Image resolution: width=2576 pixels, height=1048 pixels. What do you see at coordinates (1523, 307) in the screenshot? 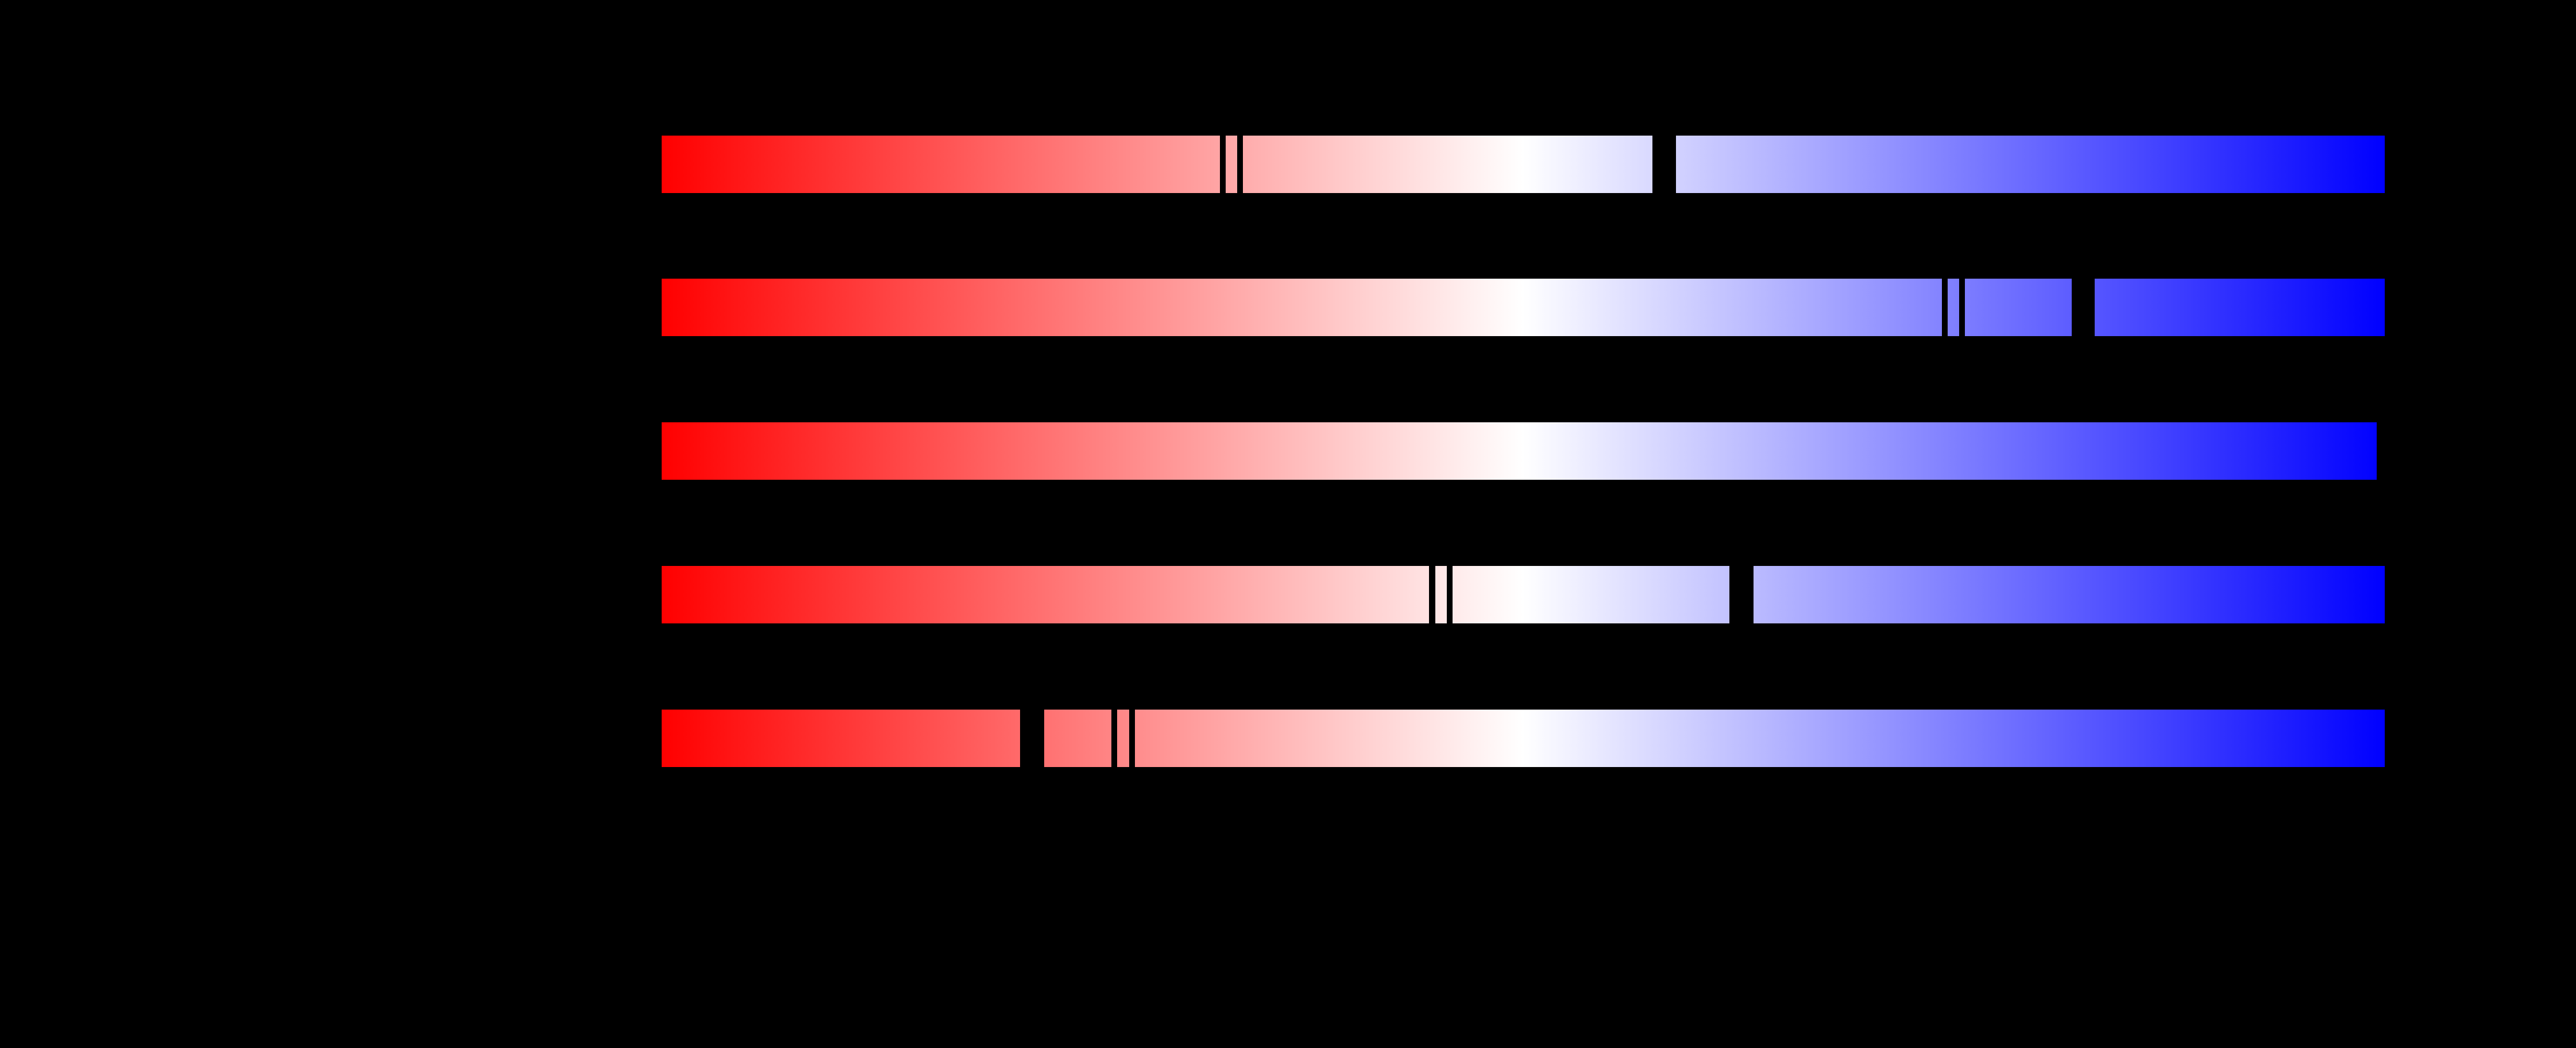
I see `gradient-bar-row2` at bounding box center [1523, 307].